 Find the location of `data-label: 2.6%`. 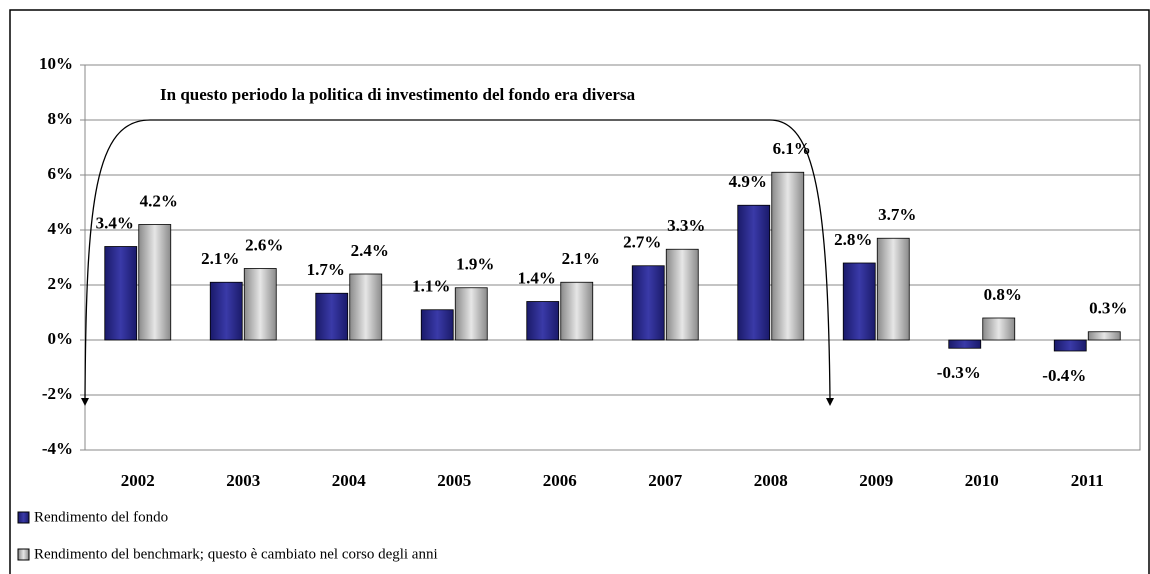

data-label: 2.6% is located at coordinates (264, 244).